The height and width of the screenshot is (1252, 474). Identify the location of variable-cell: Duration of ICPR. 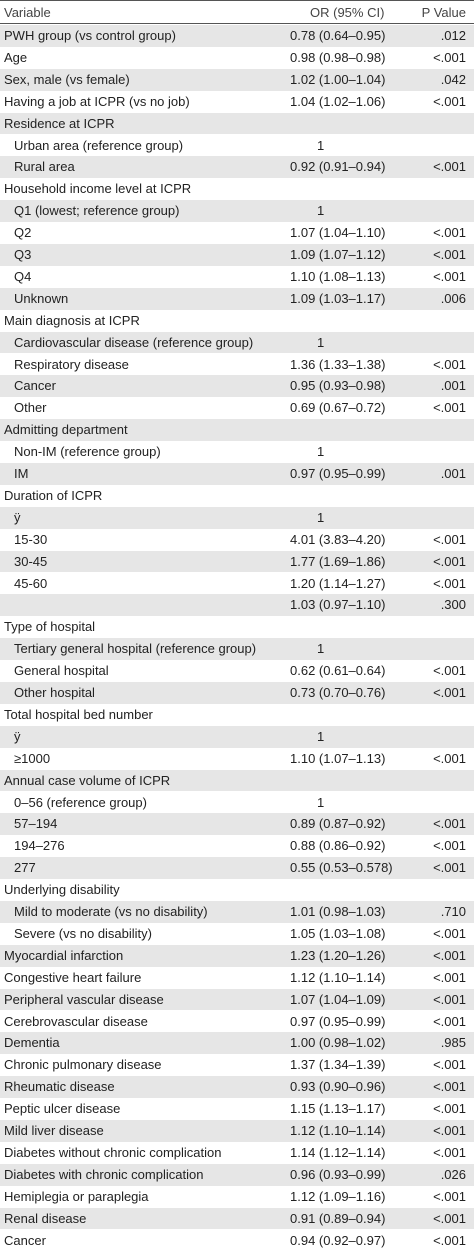
(53, 495).